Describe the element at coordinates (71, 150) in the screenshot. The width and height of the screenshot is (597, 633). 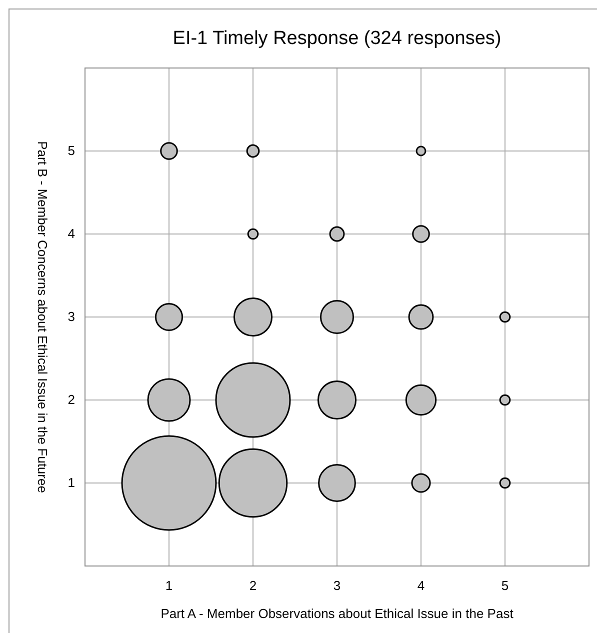
I see `y-tick-label: 5` at that location.